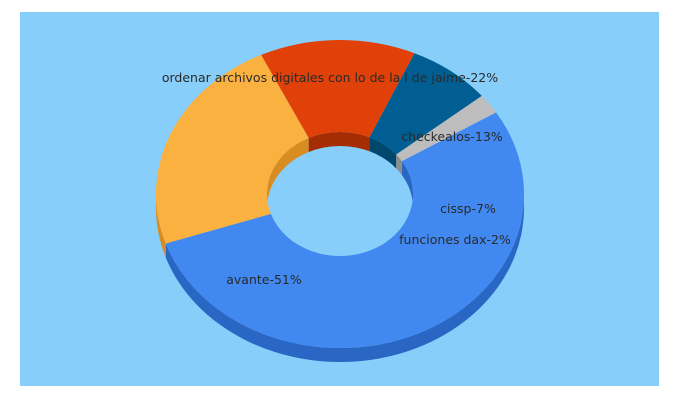 The image size is (680, 400). What do you see at coordinates (338, 89) in the screenshot?
I see `slice-3-top` at bounding box center [338, 89].